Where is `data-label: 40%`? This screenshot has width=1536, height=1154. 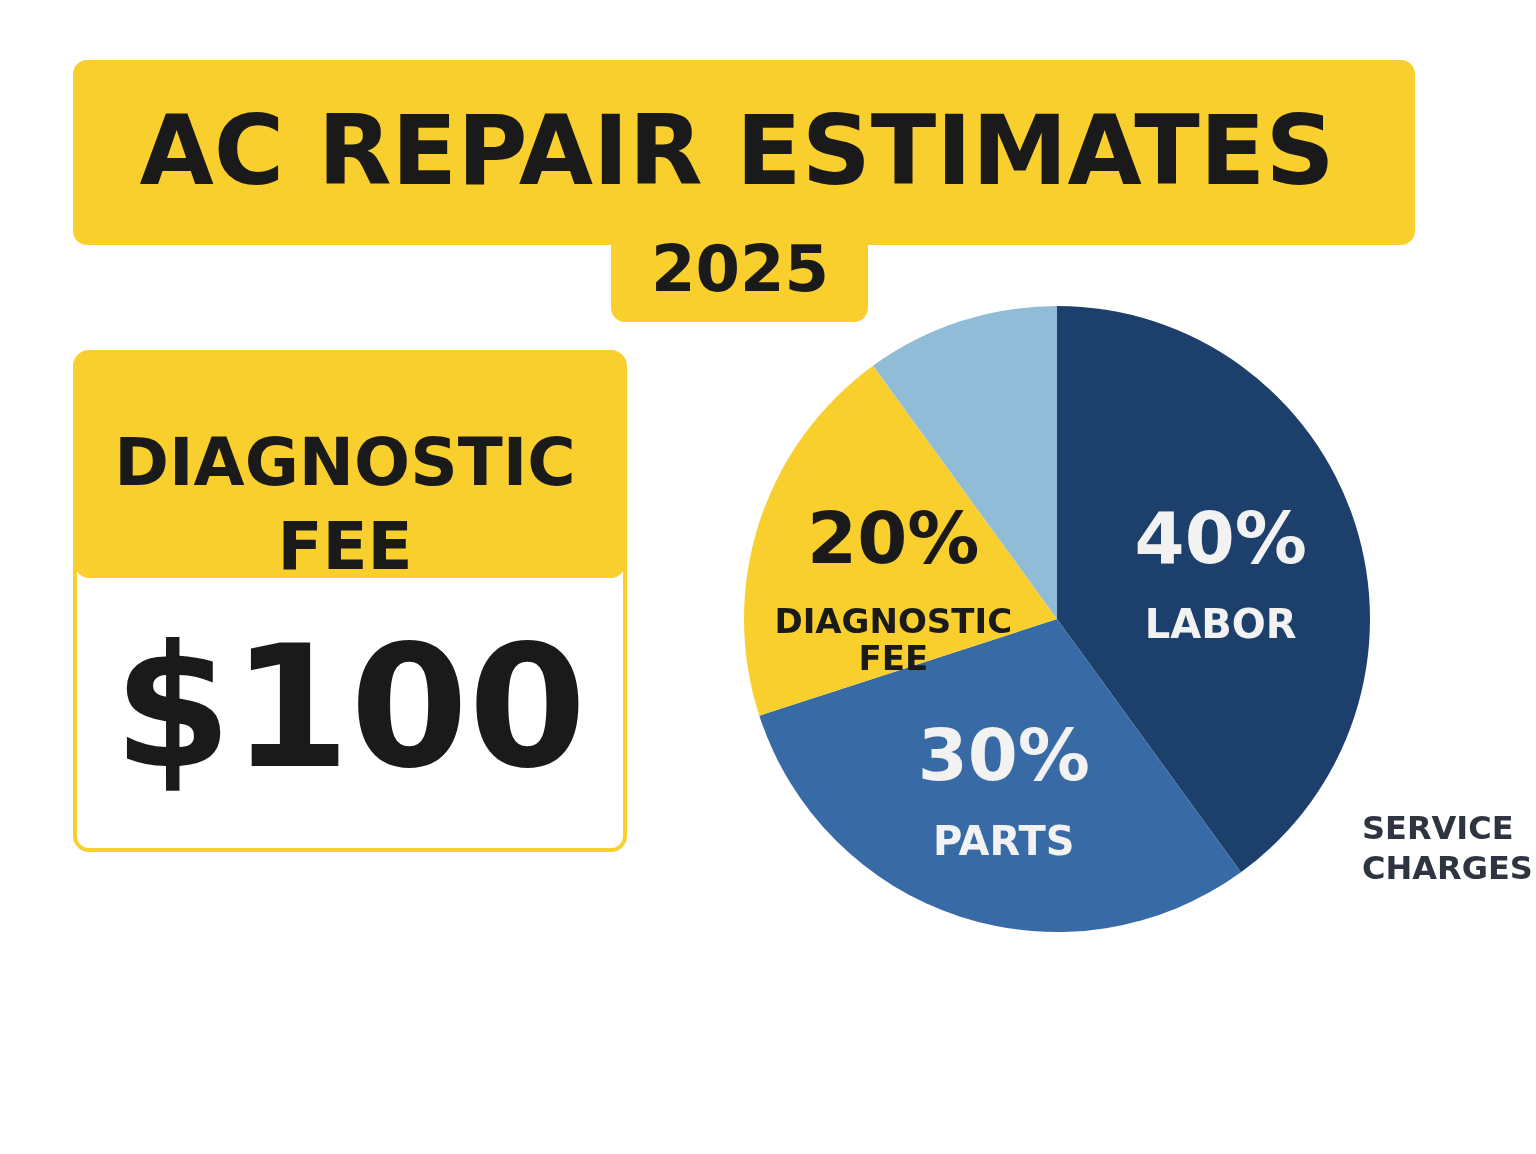 data-label: 40% is located at coordinates (1220, 537).